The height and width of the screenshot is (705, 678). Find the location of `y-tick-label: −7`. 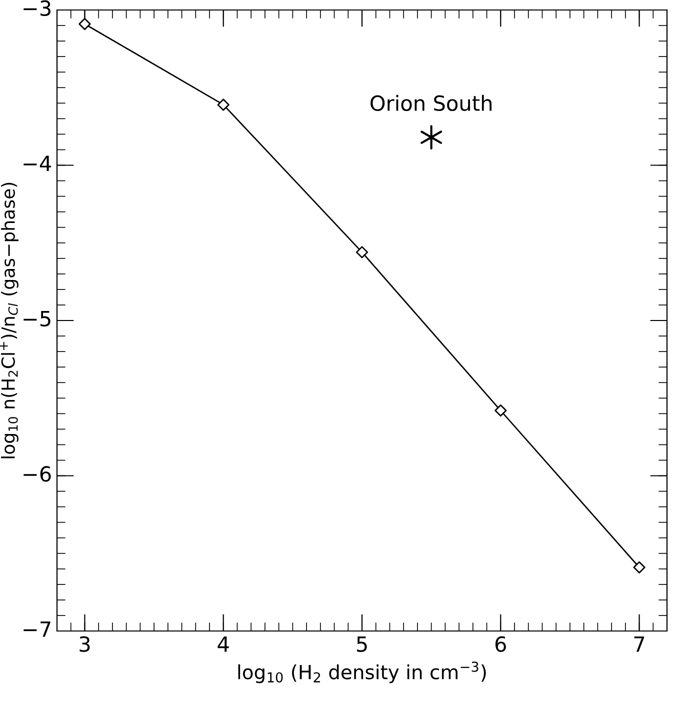

y-tick-label: −7 is located at coordinates (37, 629).